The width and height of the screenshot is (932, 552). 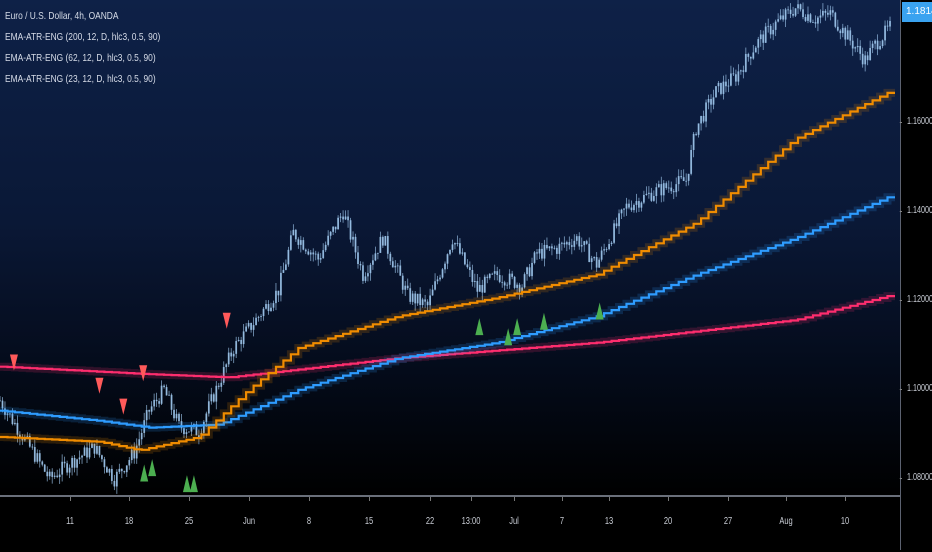 What do you see at coordinates (608, 521) in the screenshot?
I see `time-tick-label: 13` at bounding box center [608, 521].